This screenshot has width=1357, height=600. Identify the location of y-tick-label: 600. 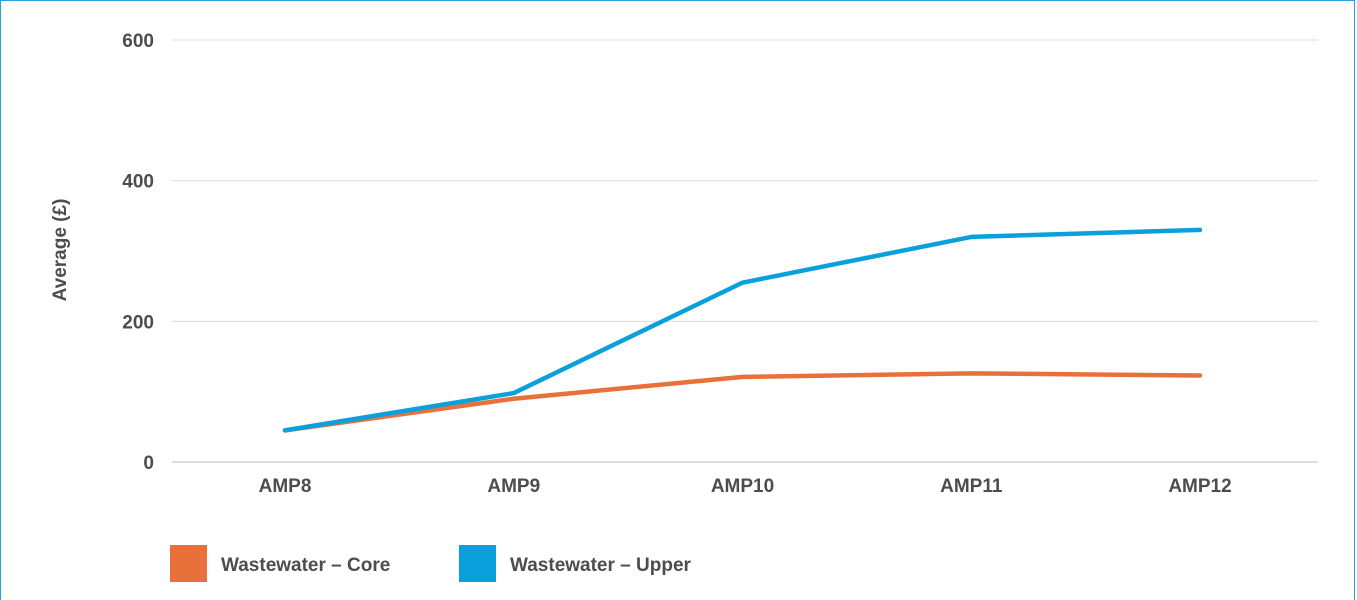
(138, 41).